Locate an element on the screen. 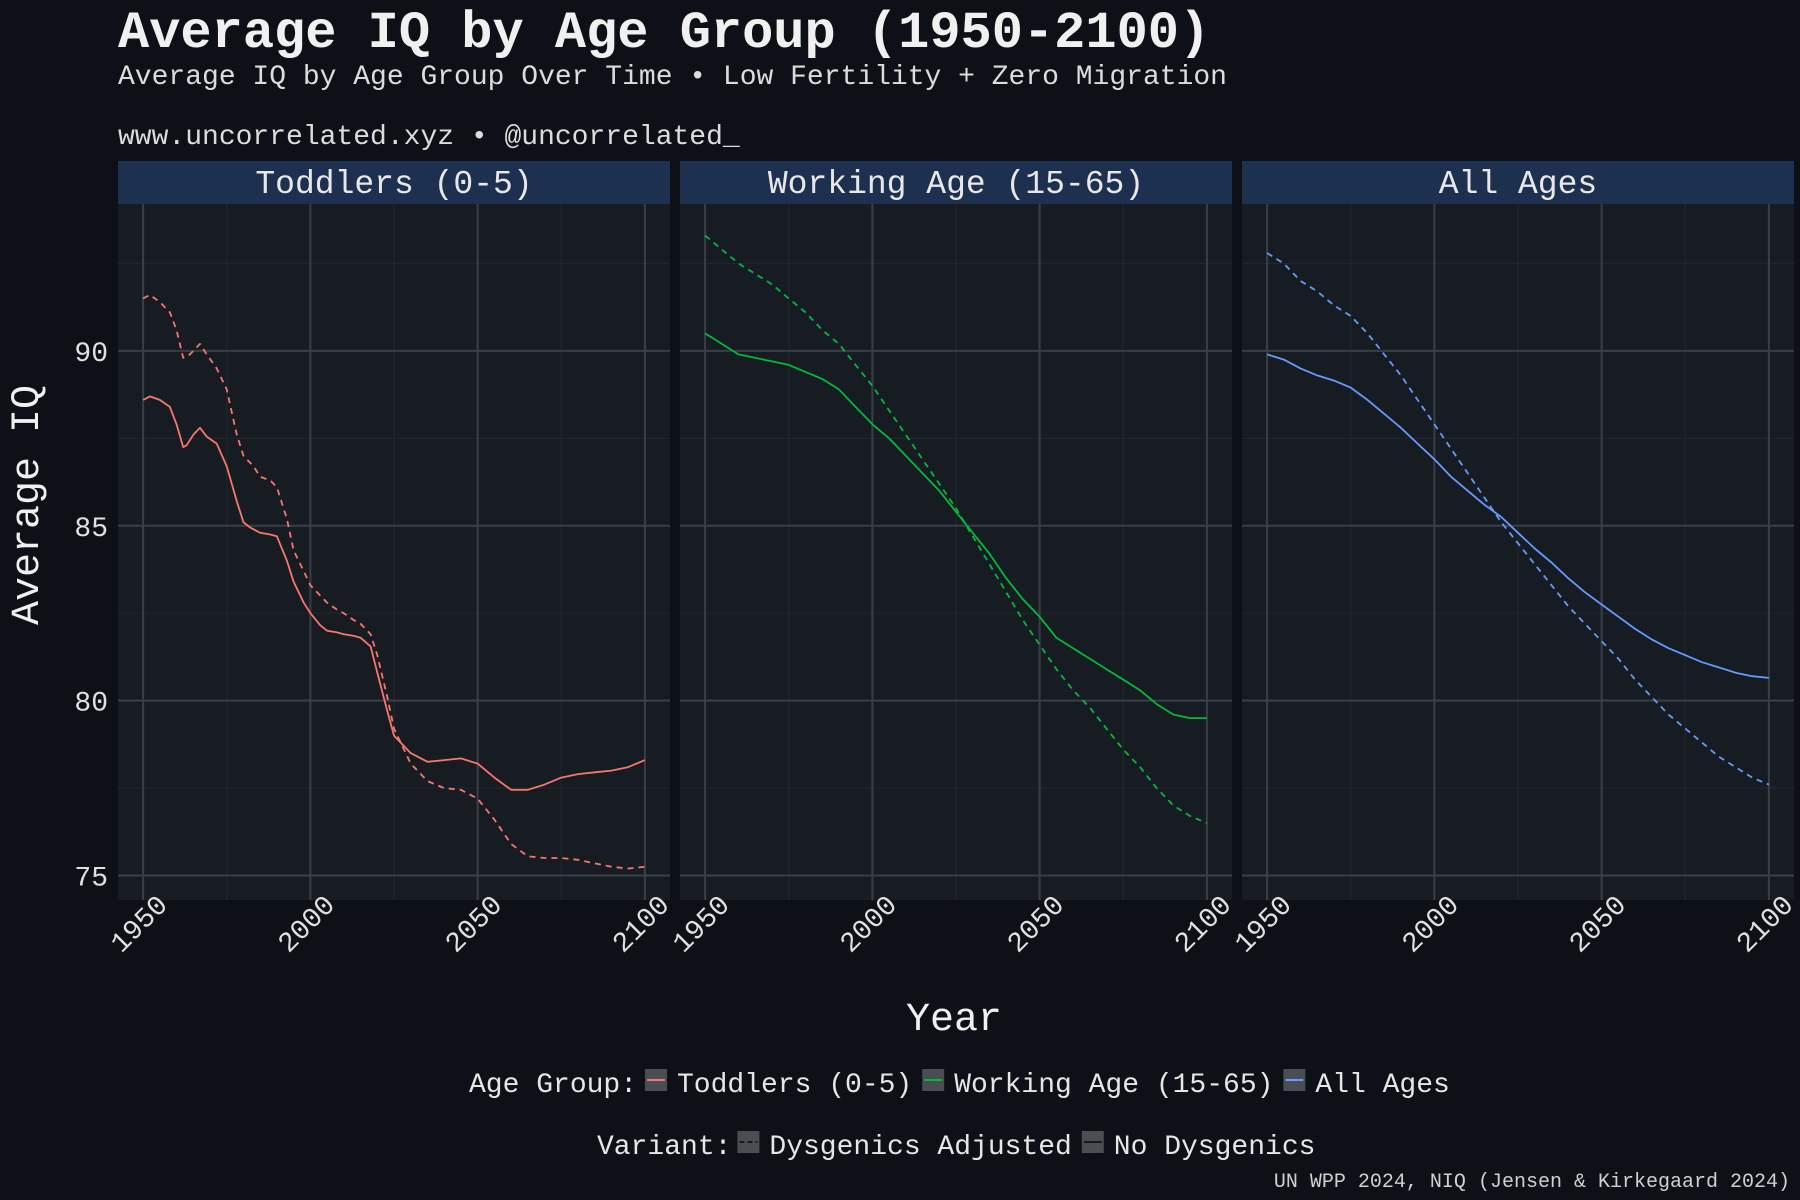 The image size is (1800, 1200). legend-label: Toddlers (0-5) is located at coordinates (794, 1085).